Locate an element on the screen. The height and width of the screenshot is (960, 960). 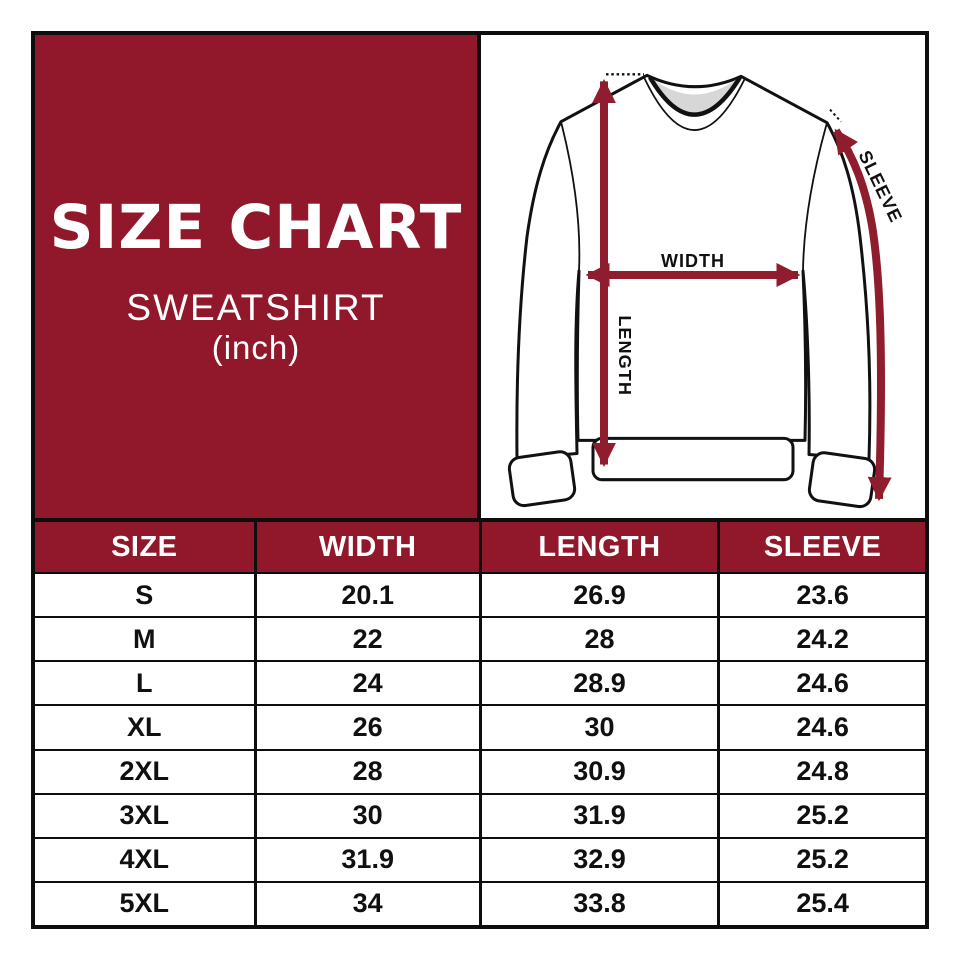
length-value: 30.9 is located at coordinates (601, 771).